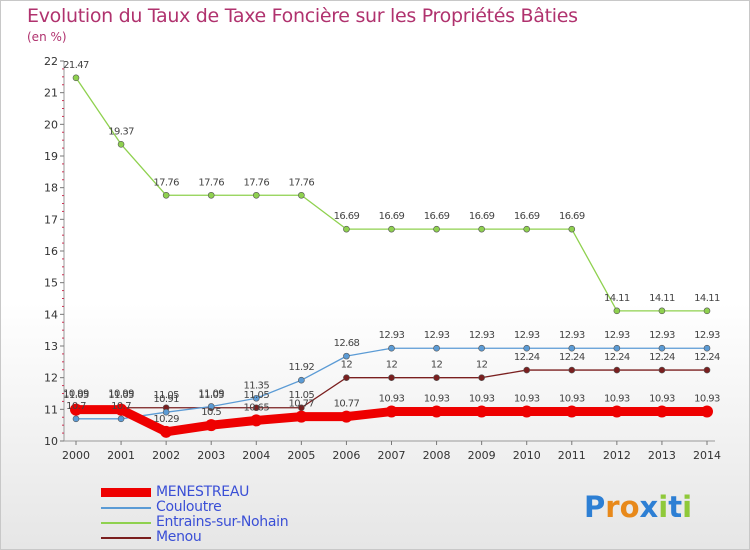  What do you see at coordinates (51, 93) in the screenshot?
I see `y-tick-label: 21` at bounding box center [51, 93].